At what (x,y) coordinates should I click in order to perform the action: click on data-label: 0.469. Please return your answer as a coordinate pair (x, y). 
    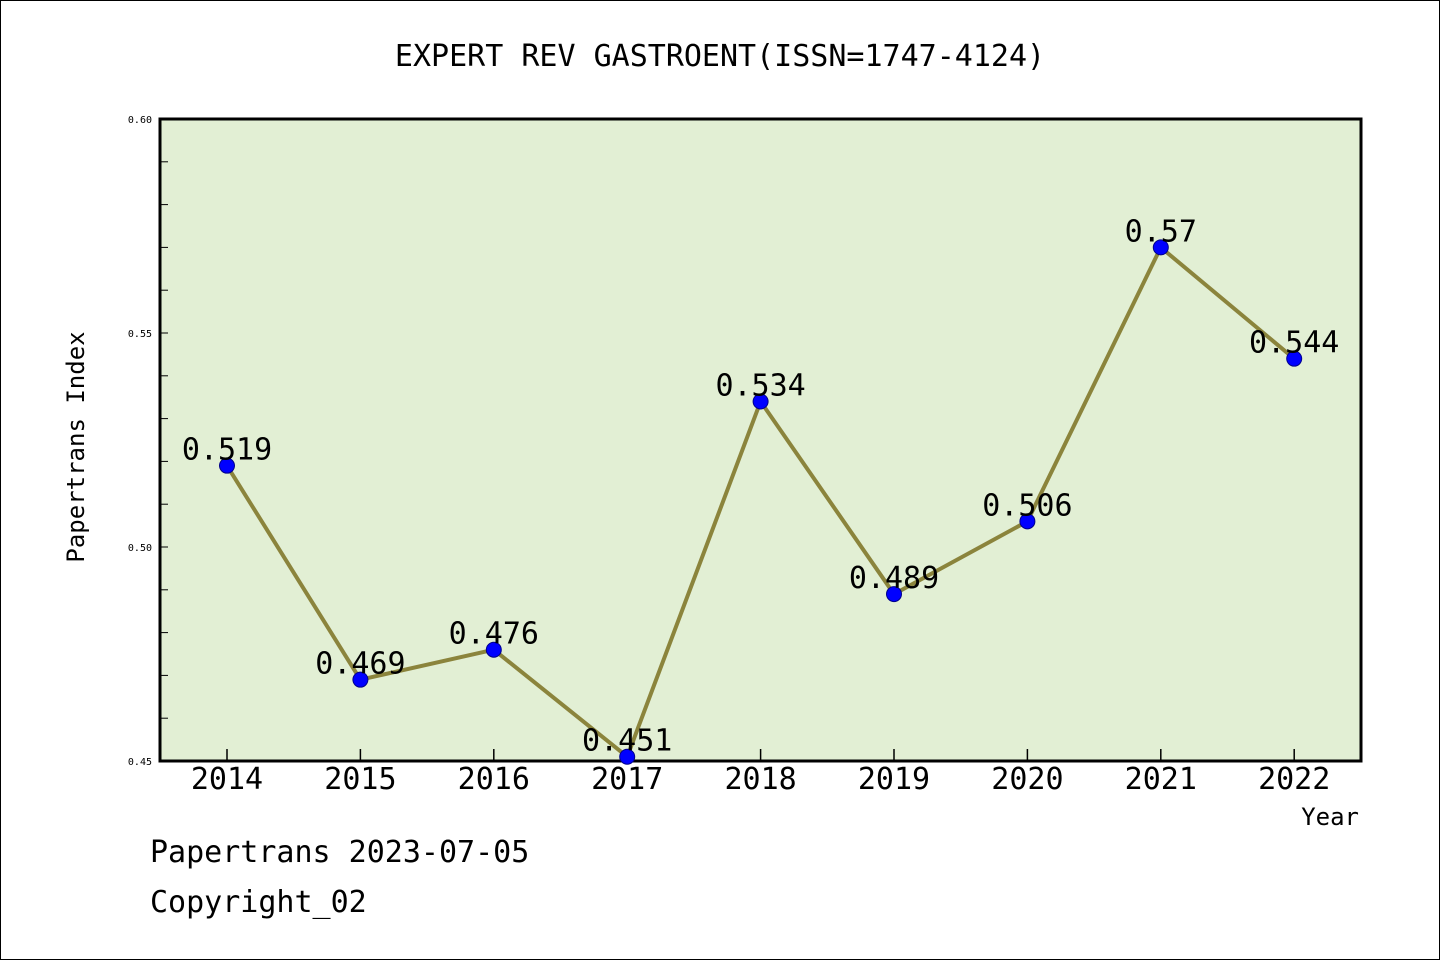
    Looking at the image, I should click on (360, 664).